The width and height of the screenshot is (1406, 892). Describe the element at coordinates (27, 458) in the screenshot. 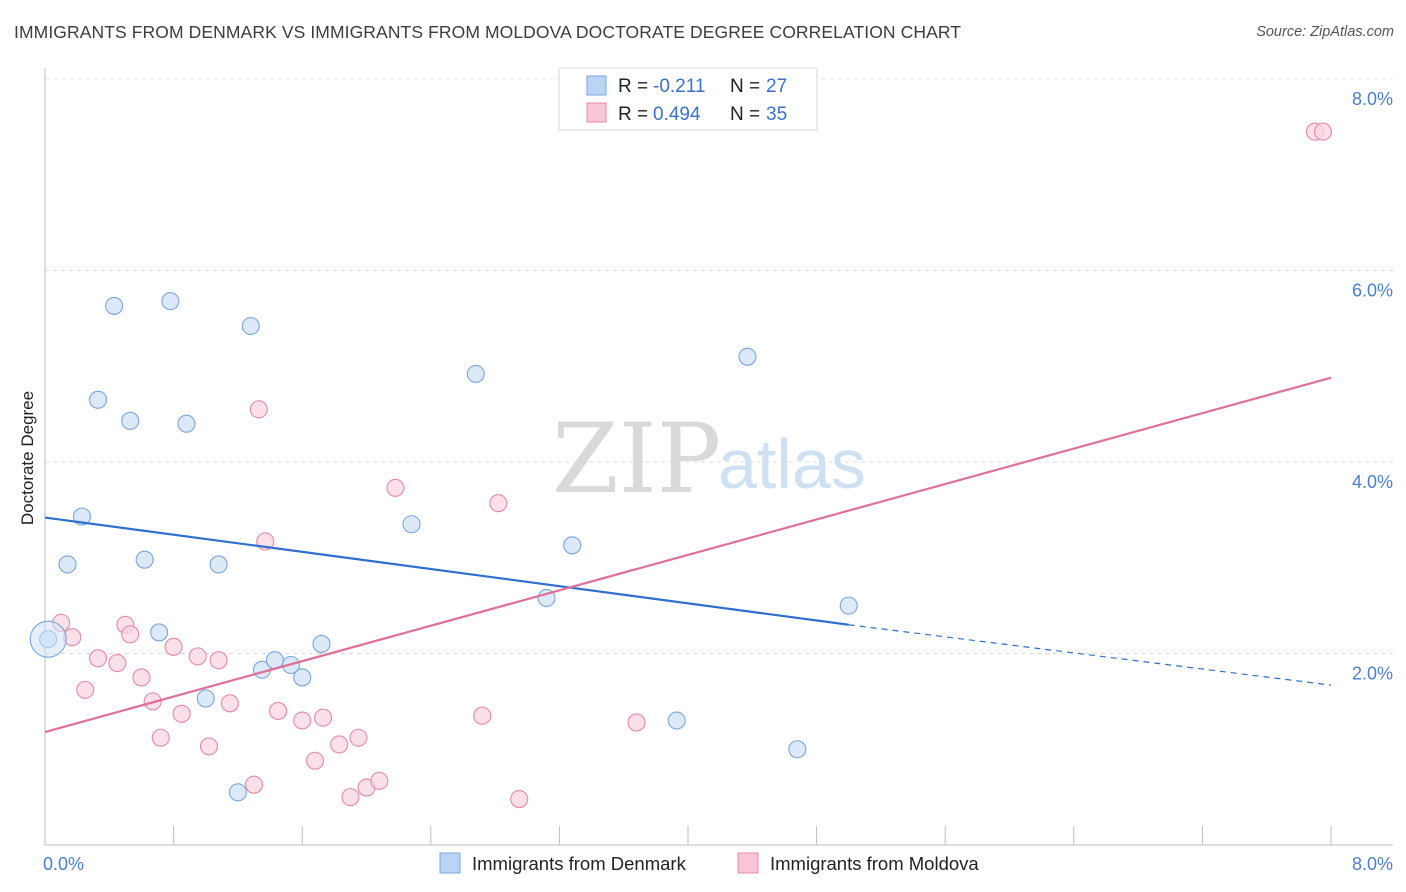

I see `y-axis-label: Doctorate Degree` at that location.